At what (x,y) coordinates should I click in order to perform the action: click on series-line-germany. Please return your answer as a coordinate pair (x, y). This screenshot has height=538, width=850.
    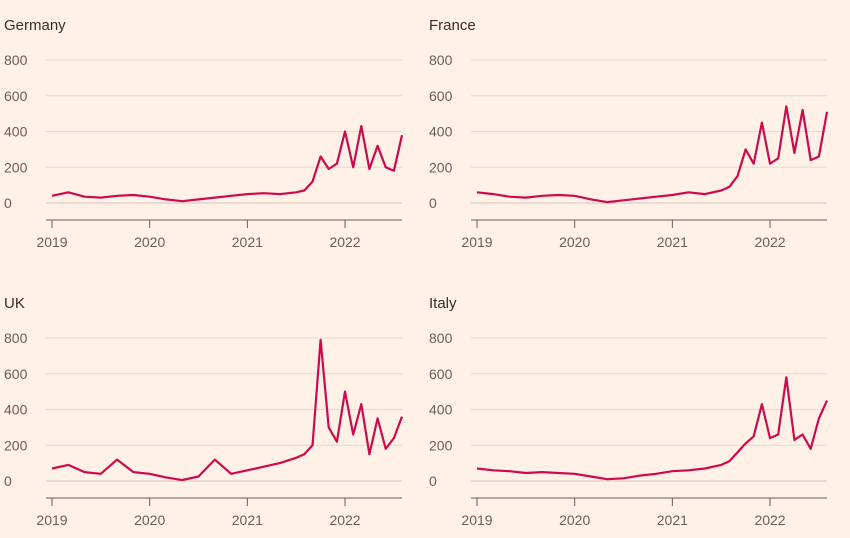
    Looking at the image, I should click on (227, 164).